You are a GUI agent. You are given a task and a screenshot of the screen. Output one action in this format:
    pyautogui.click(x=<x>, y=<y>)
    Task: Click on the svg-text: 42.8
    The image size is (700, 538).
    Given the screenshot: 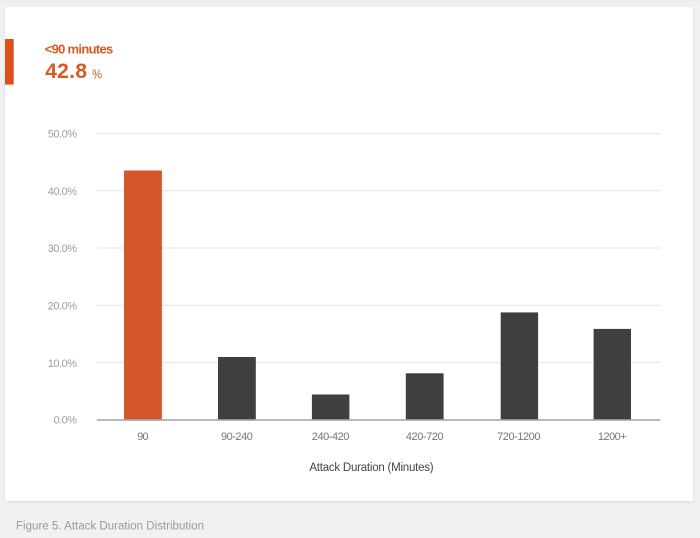 What is the action you would take?
    pyautogui.click(x=66, y=71)
    